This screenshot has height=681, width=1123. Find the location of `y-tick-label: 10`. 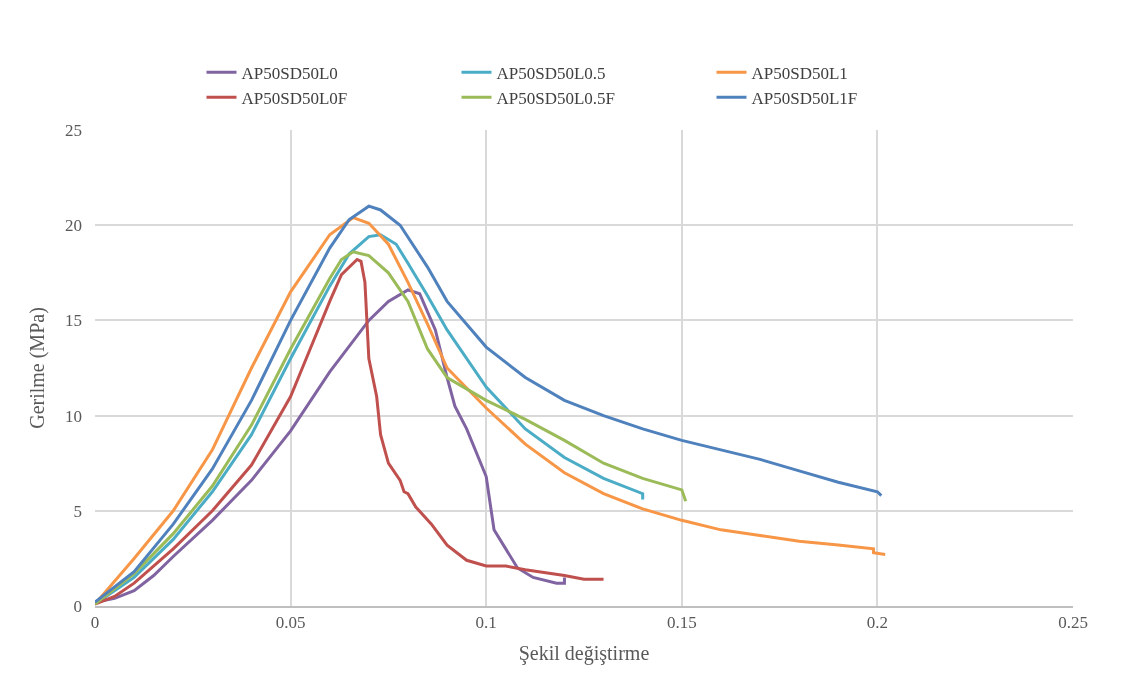

y-tick-label: 10 is located at coordinates (73, 416).